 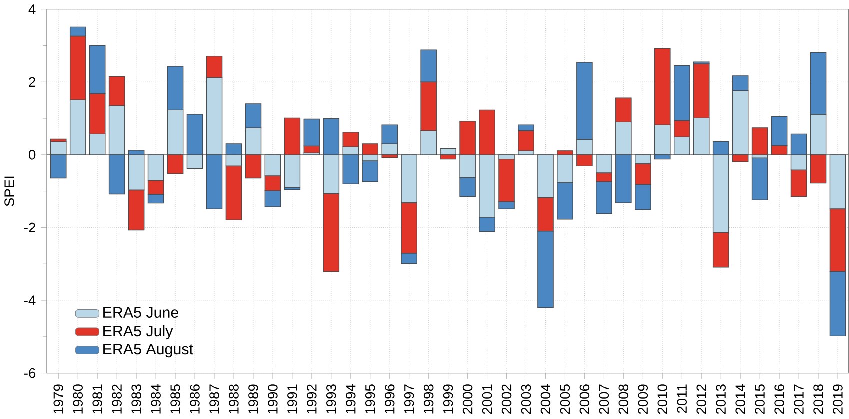 What do you see at coordinates (139, 332) in the screenshot?
I see `legend-label: ERA5 July` at bounding box center [139, 332].